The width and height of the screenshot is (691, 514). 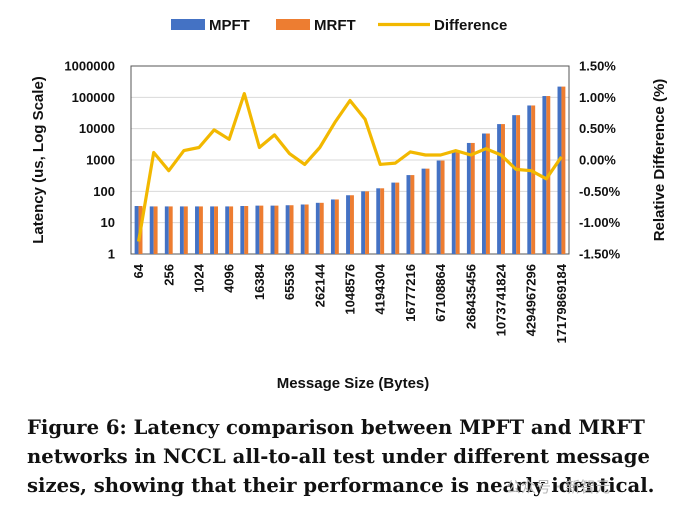 What do you see at coordinates (558, 487) in the screenshot?
I see `watermark: 公众号 · 新智元` at bounding box center [558, 487].